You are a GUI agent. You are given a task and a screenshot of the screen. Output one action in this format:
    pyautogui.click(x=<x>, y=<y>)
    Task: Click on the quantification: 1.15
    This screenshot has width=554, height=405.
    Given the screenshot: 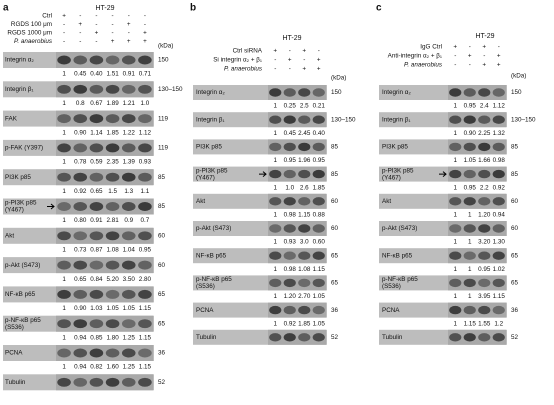 What is the action you would take?
    pyautogui.click(x=145, y=367)
    